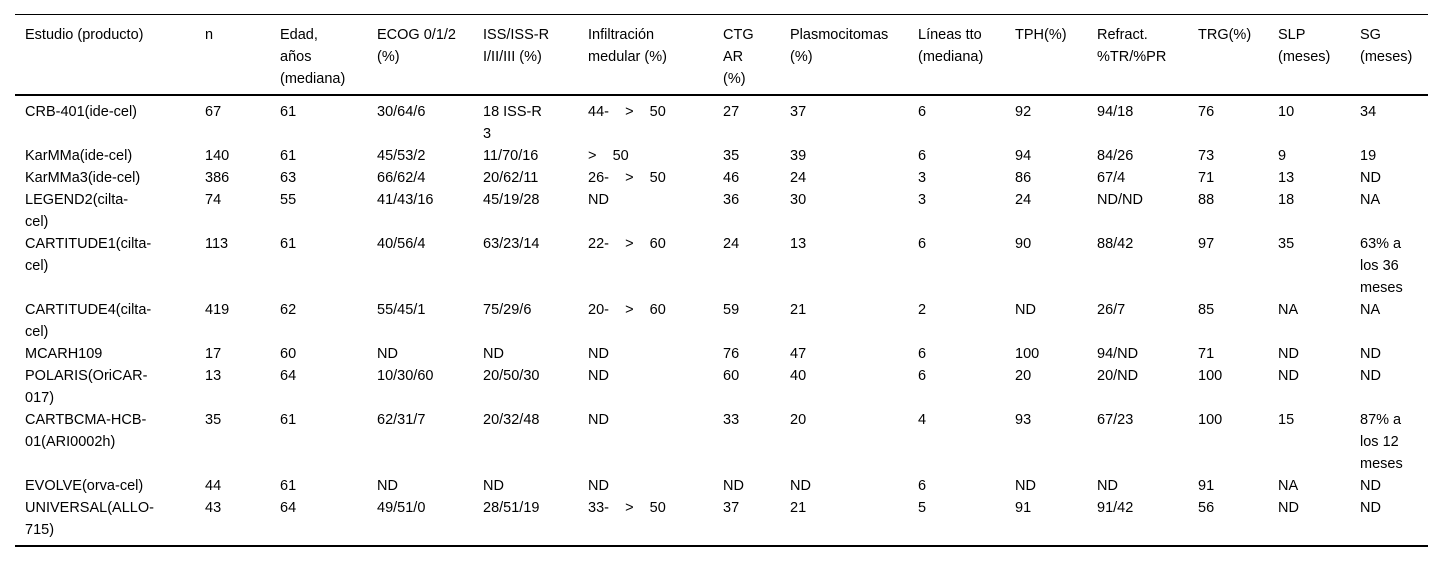 This screenshot has width=1441, height=568. I want to click on study-name-cell: UNIVERSAL(ALLO- 715), so click(89, 519).